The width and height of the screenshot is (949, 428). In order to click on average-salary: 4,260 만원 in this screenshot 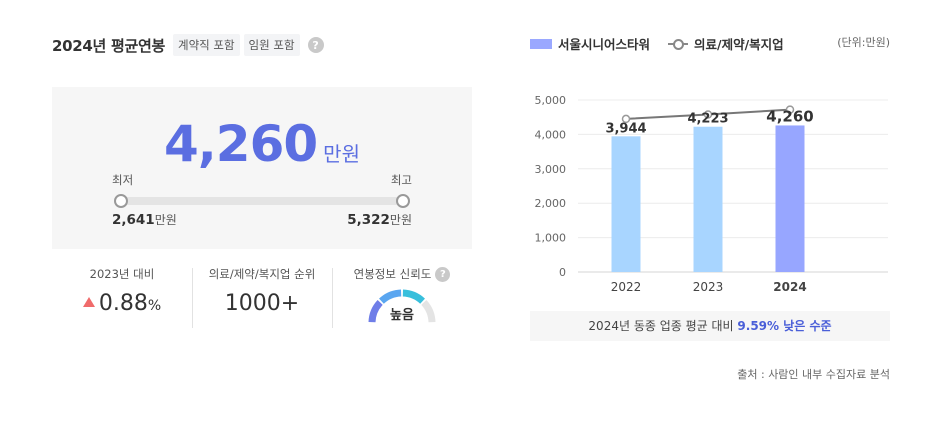, I will do `click(262, 144)`.